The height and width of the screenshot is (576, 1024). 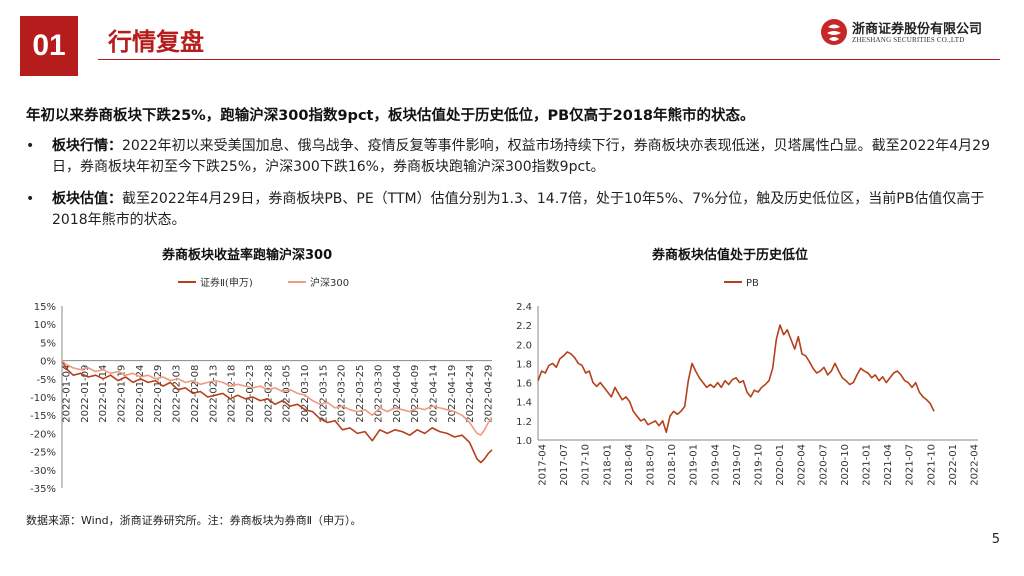 What do you see at coordinates (524, 403) in the screenshot?
I see `y-tick-label: 1.4` at bounding box center [524, 403].